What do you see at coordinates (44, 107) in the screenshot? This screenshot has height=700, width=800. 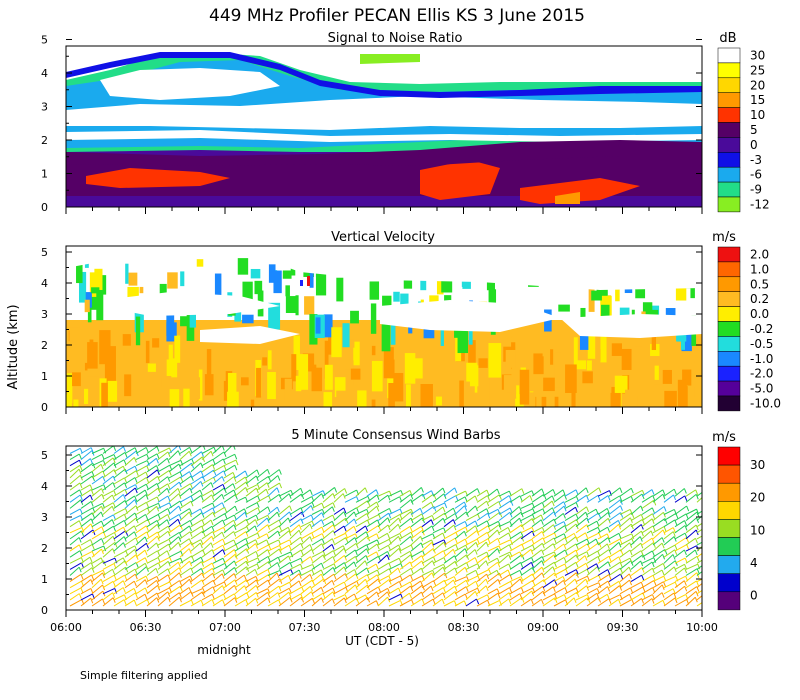 I see `y-tick-label: 3` at bounding box center [44, 107].